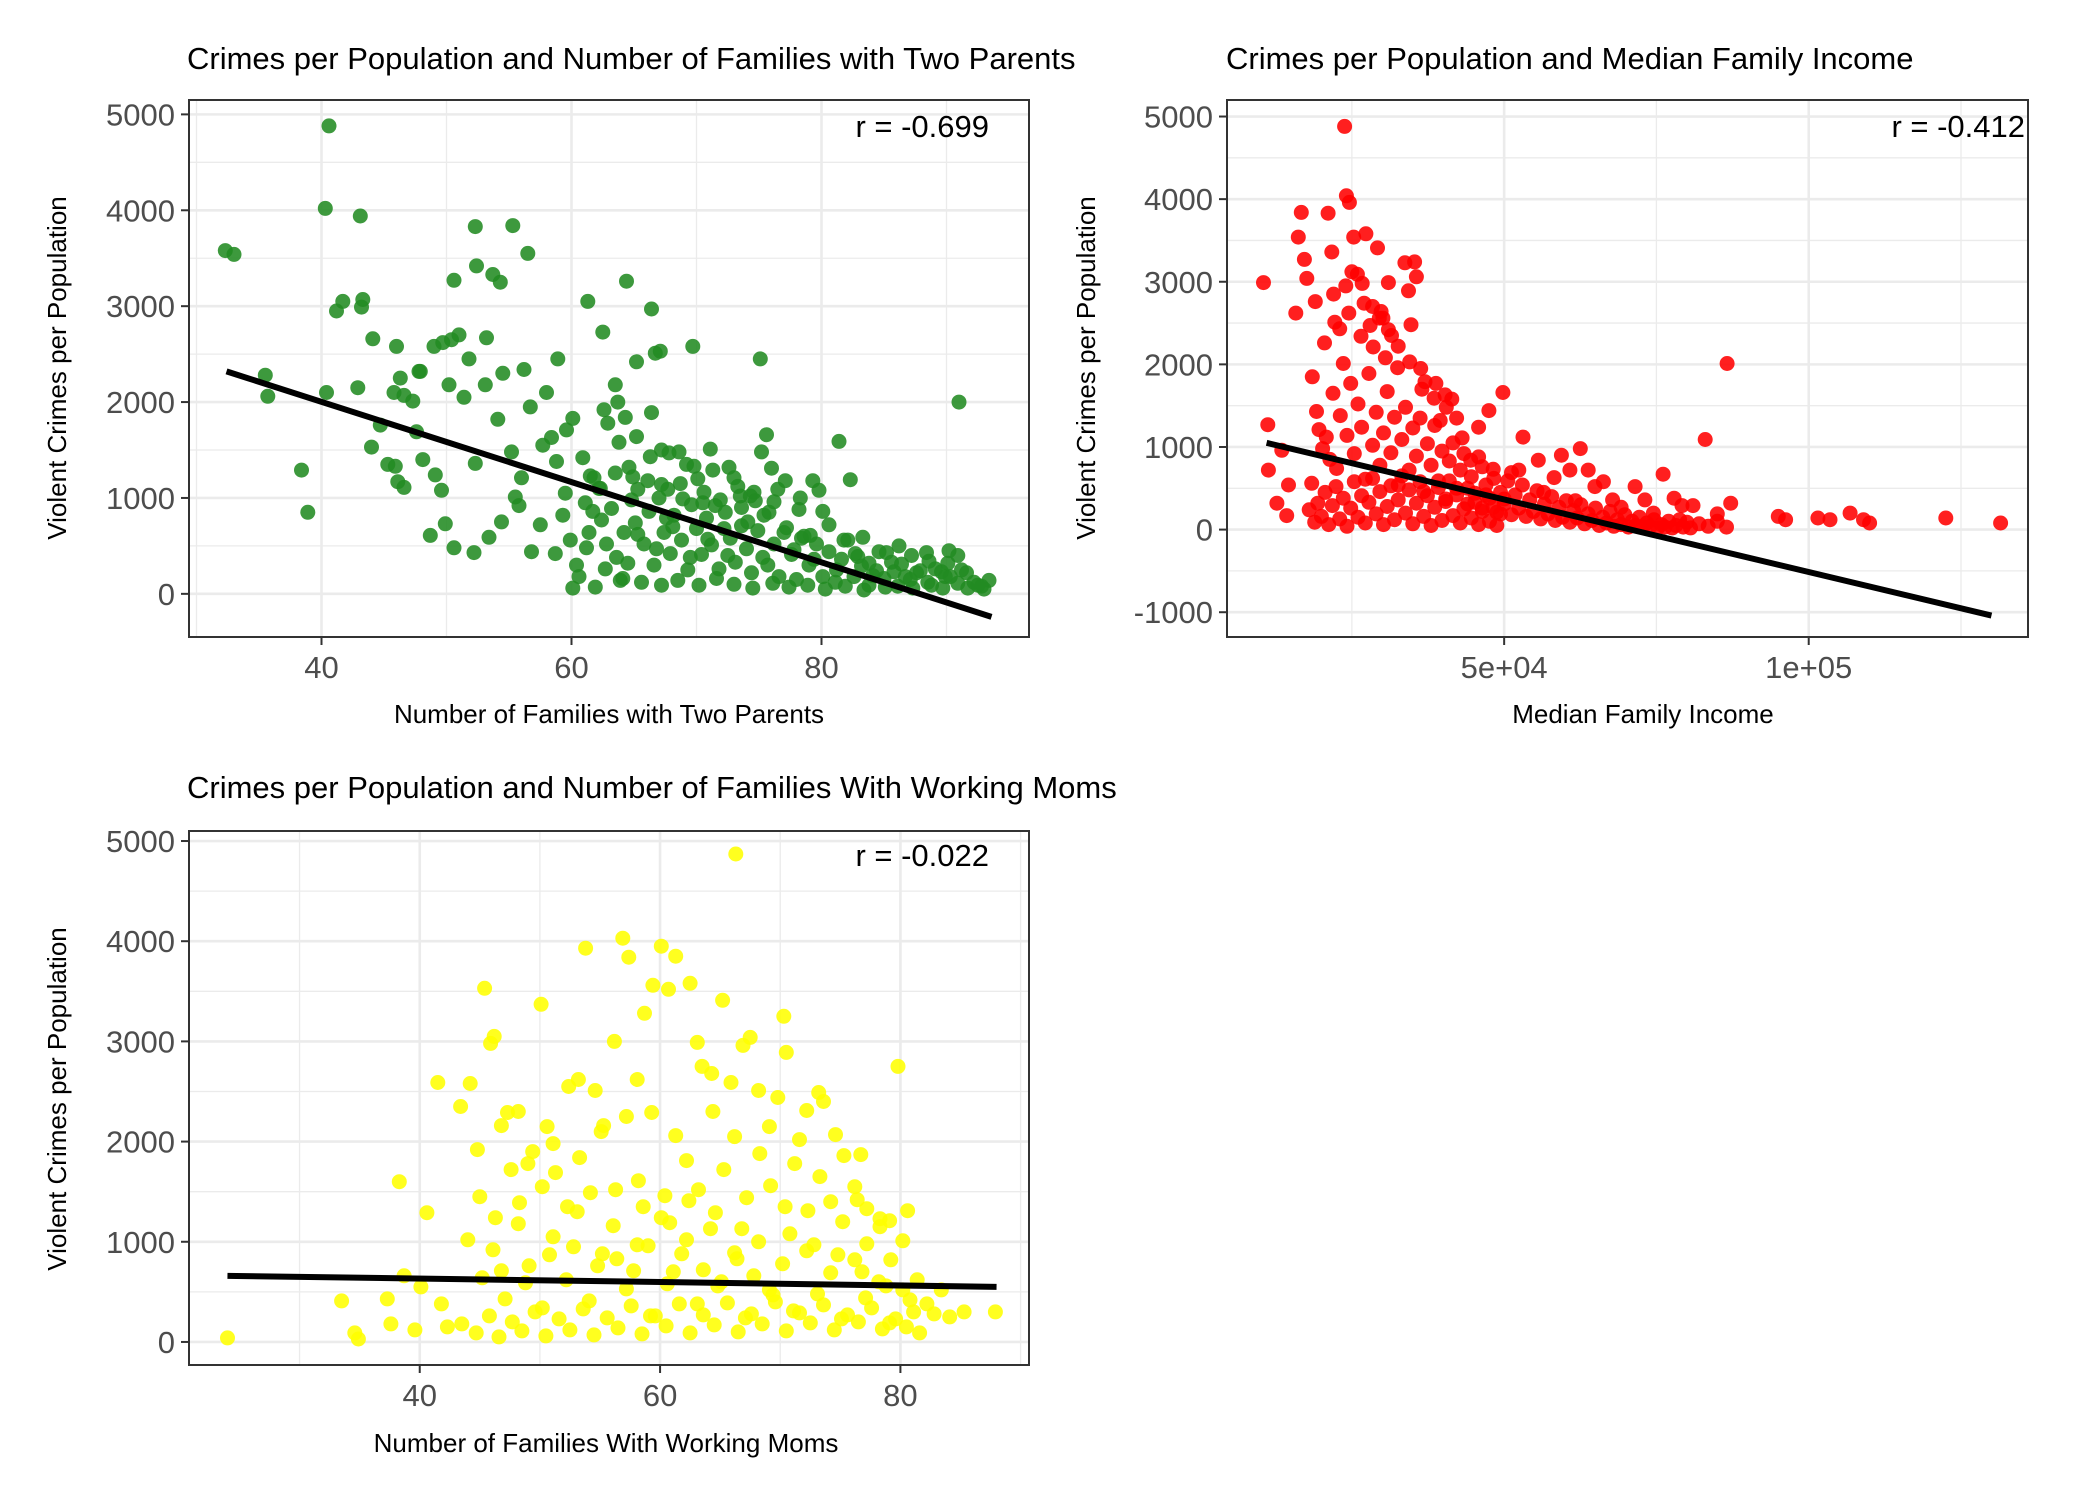  I want to click on x-axis-label: Median Family Income, so click(1643, 714).